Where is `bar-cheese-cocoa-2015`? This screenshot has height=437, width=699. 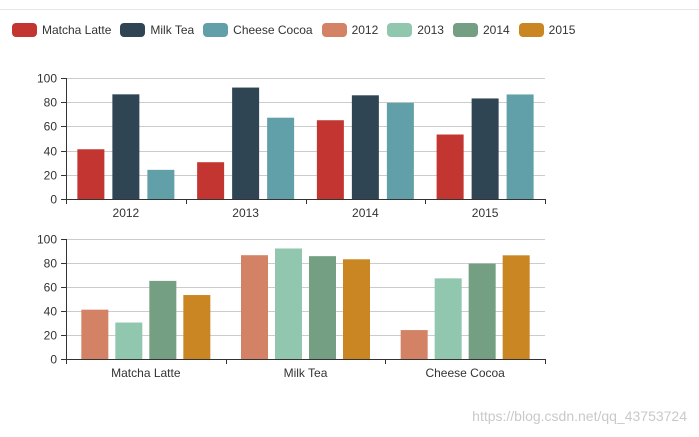 bar-cheese-cocoa-2015 is located at coordinates (520, 146).